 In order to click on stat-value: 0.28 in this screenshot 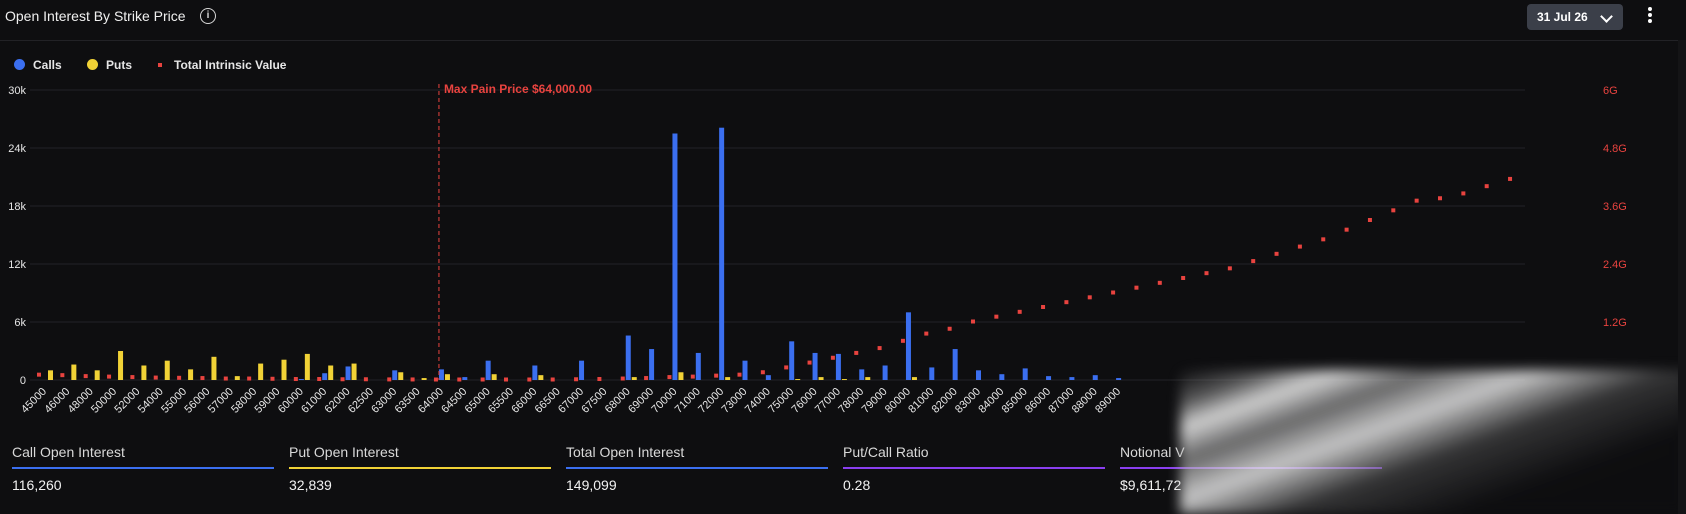, I will do `click(857, 485)`.